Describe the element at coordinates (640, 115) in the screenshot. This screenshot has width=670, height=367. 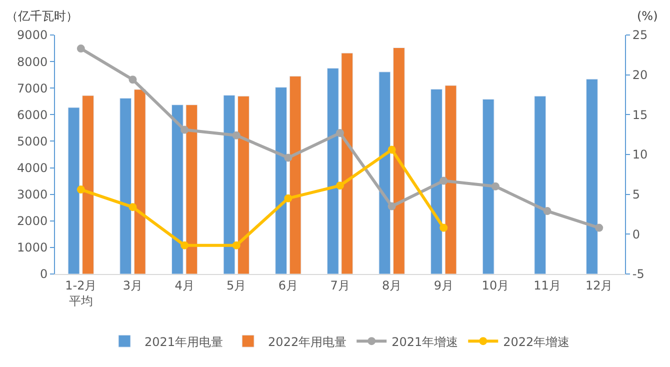
I see `y2-tick-label: 15` at that location.